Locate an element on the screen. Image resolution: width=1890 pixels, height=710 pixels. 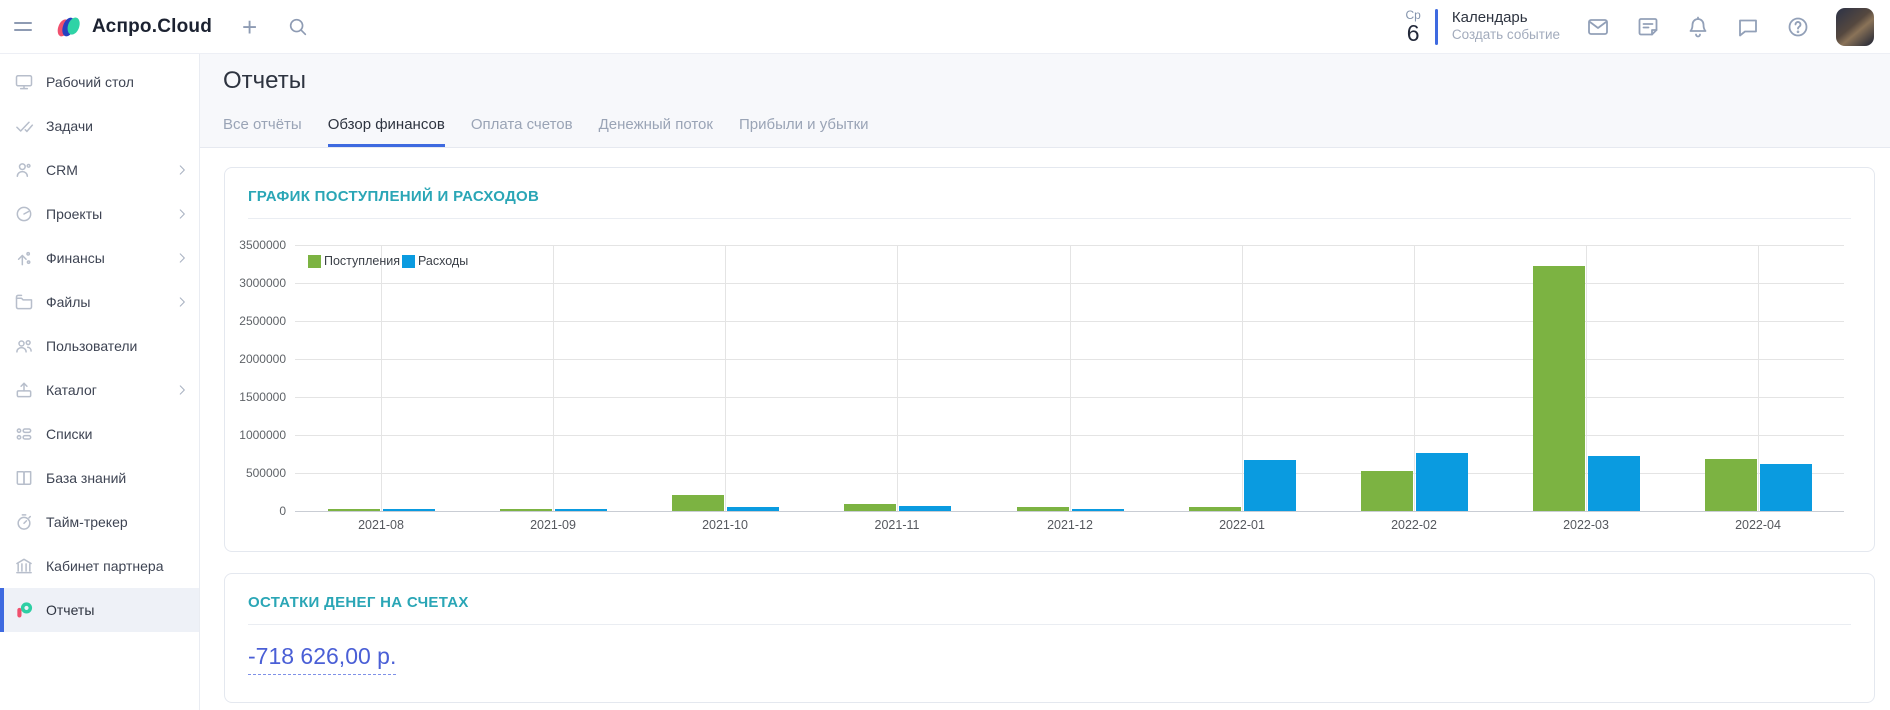
sidebar-item-lists: Списки is located at coordinates (99, 434).